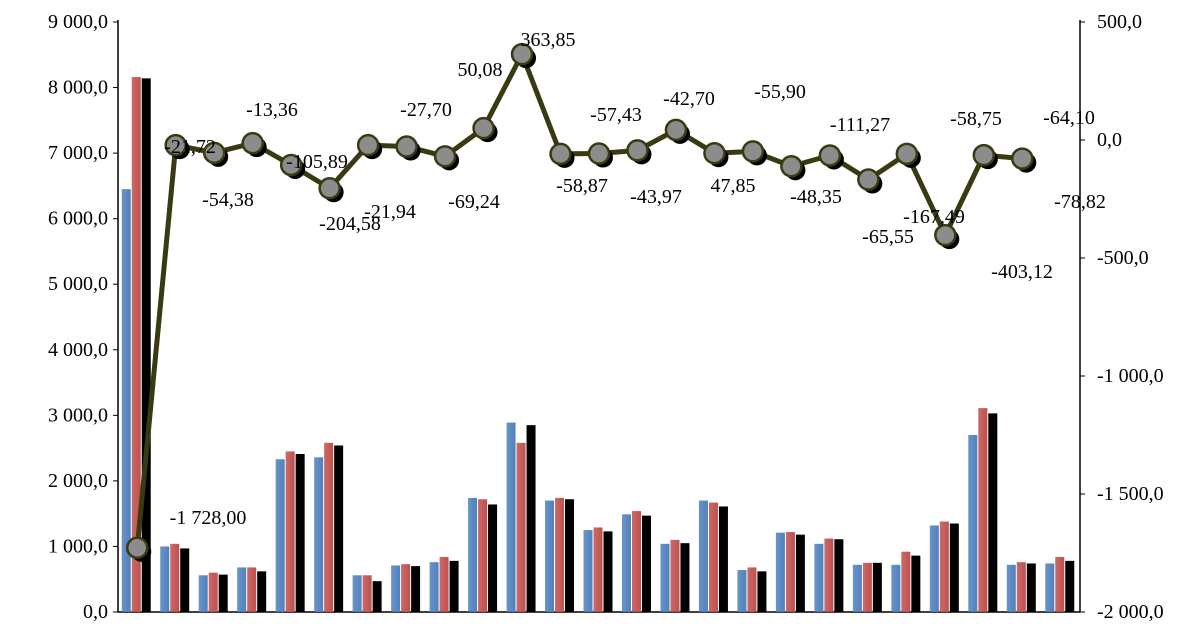 The height and width of the screenshot is (635, 1183). I want to click on right-tick-label: -1 500,0, so click(1130, 494).